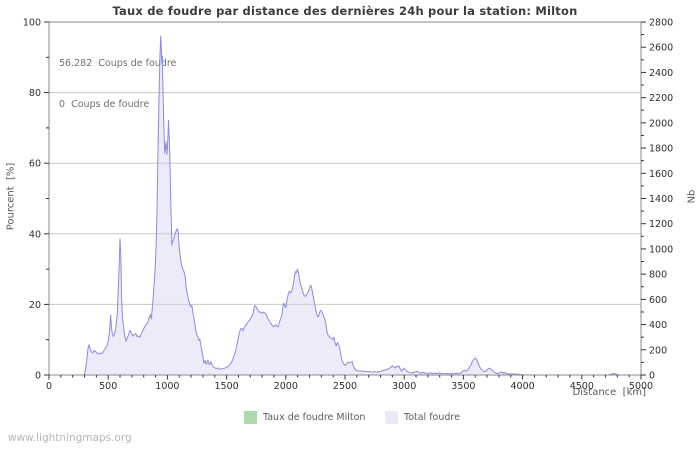 The height and width of the screenshot is (450, 700). I want to click on annotation-total-strikes: 56.282 Coups de foudre, so click(118, 63).